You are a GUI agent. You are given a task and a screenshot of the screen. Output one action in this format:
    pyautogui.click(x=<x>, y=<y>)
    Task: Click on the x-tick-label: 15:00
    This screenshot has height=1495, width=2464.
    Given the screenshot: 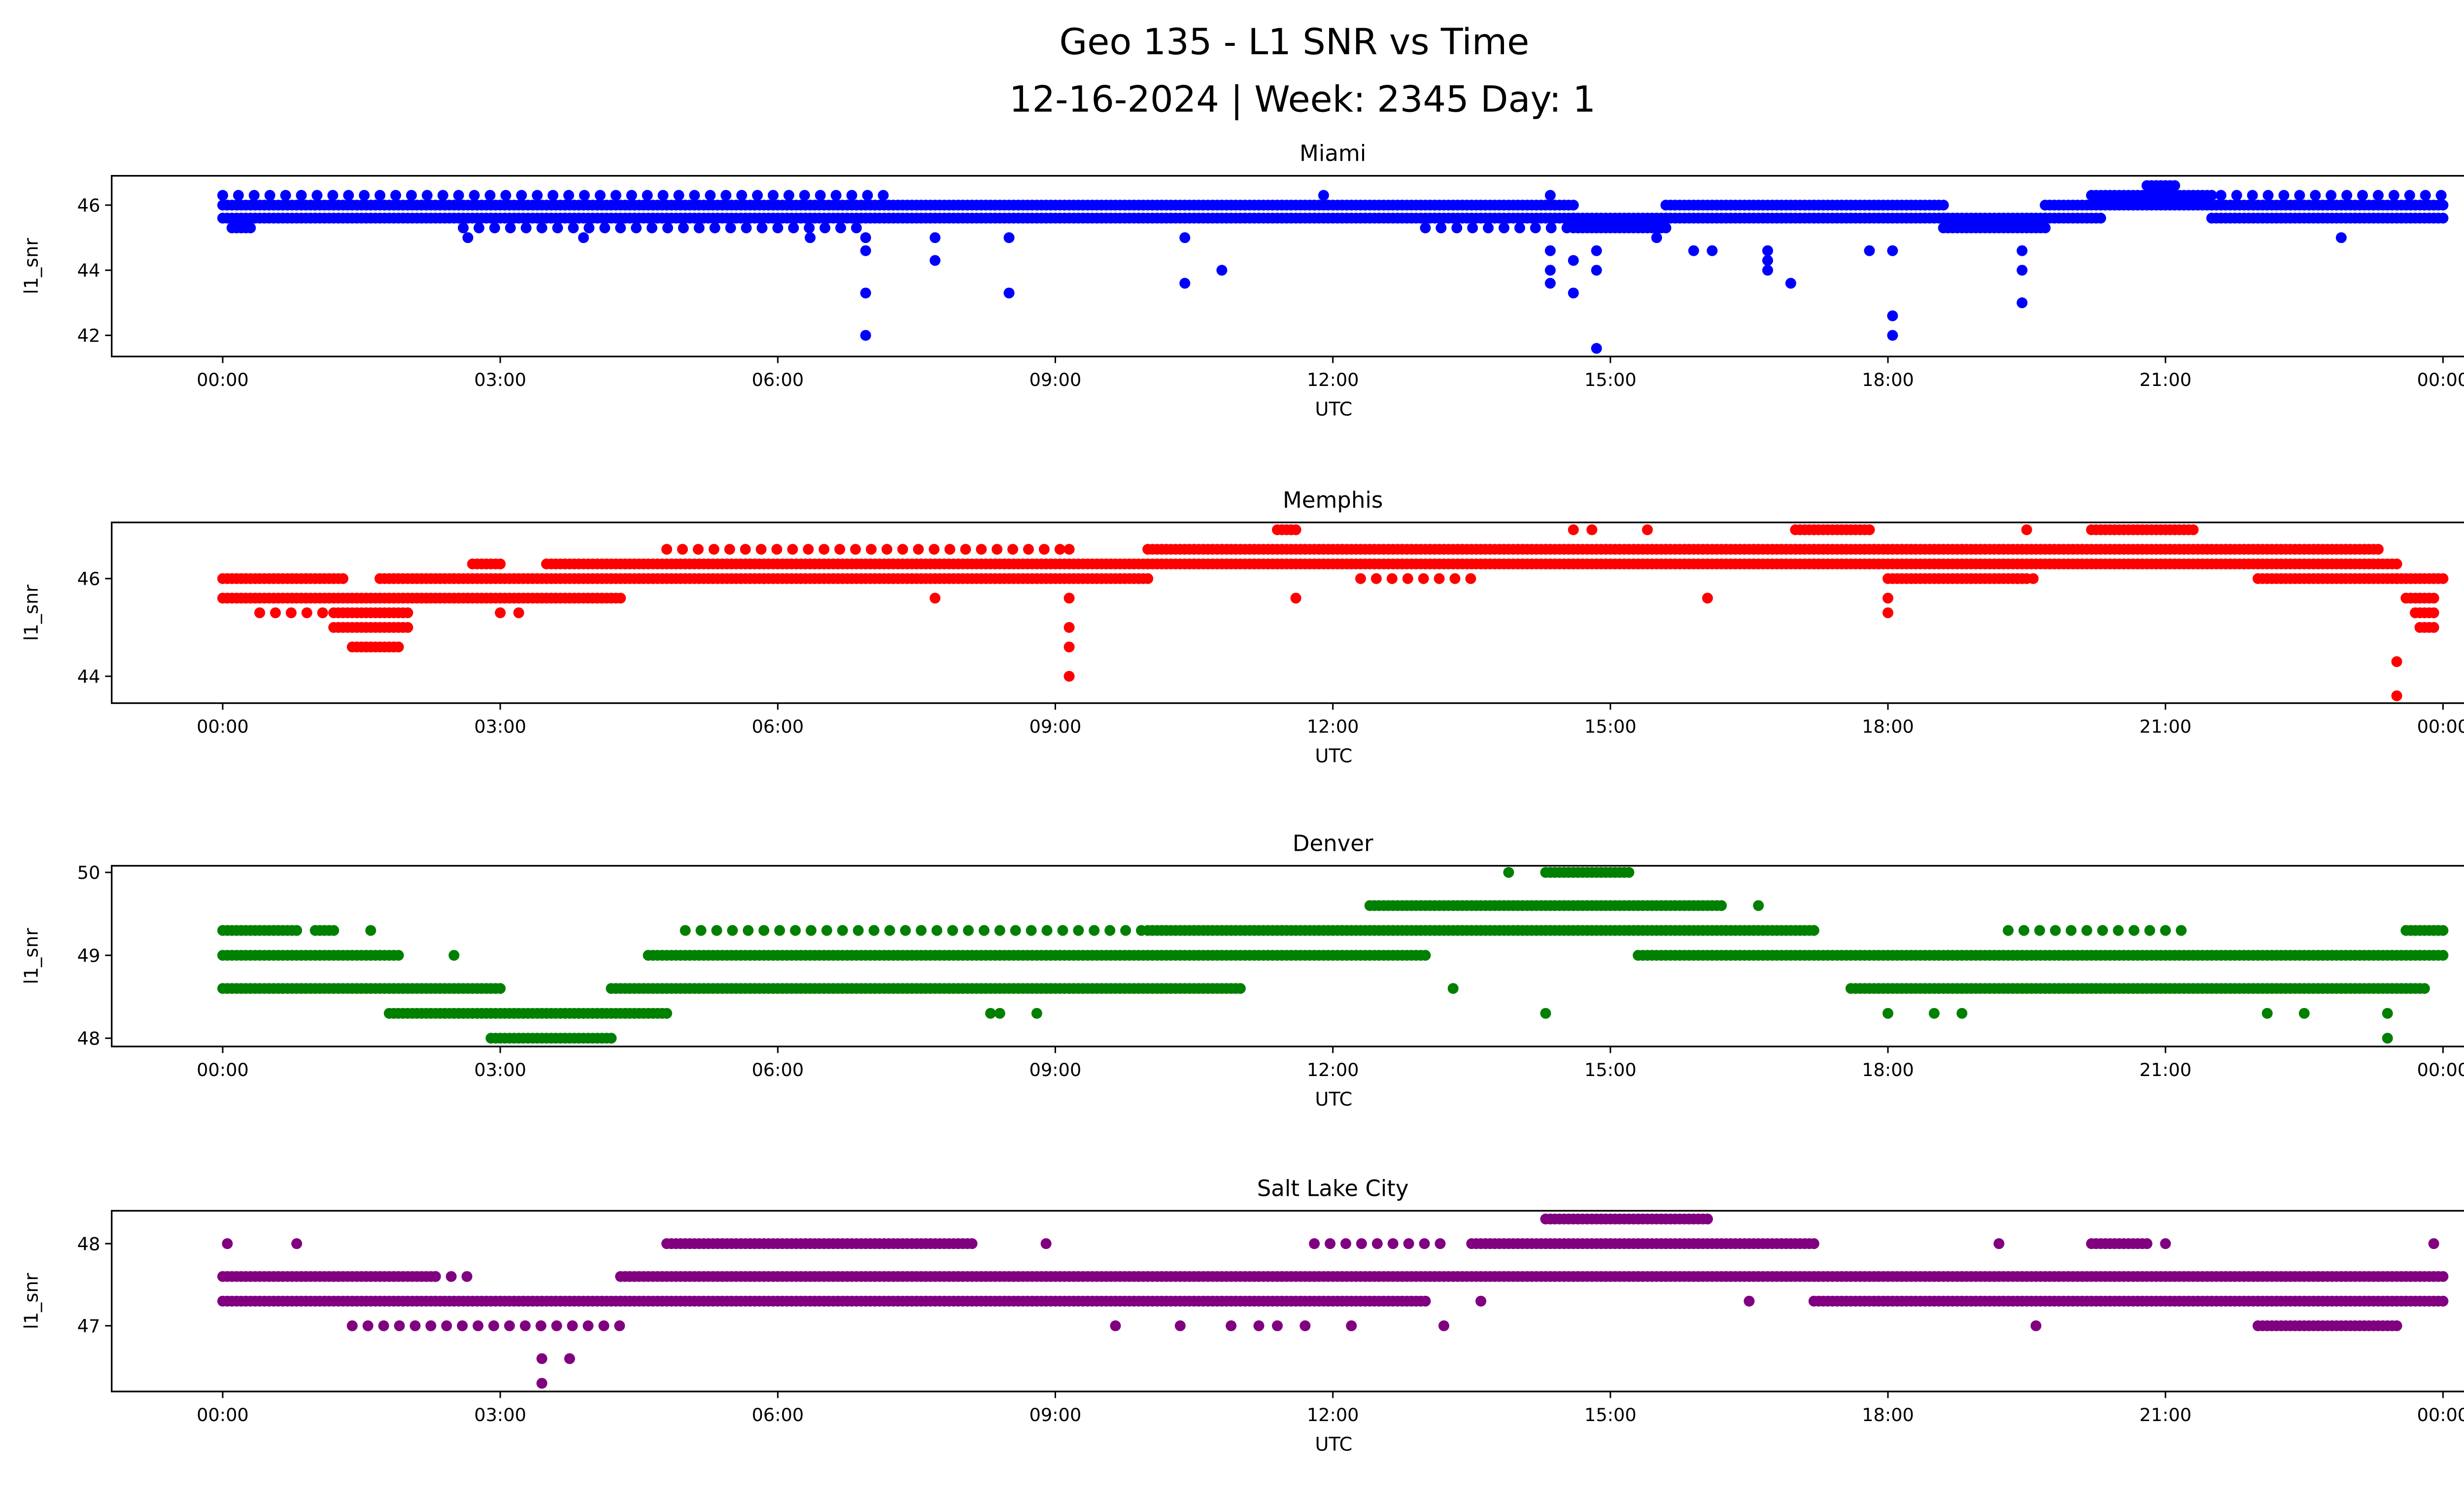 What is the action you would take?
    pyautogui.click(x=1610, y=379)
    